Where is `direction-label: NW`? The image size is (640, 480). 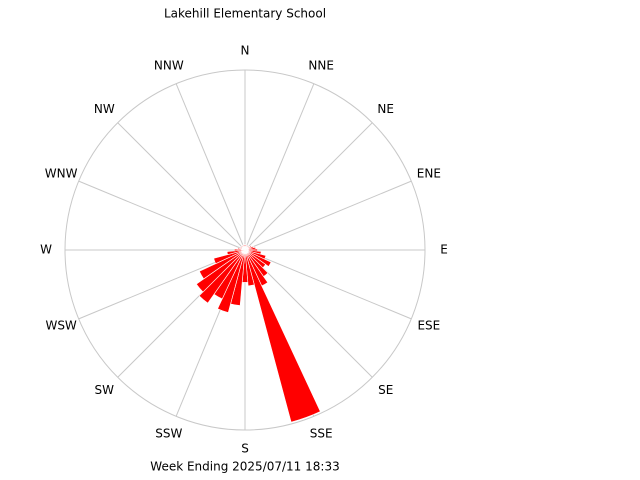
direction-label: NW is located at coordinates (104, 109).